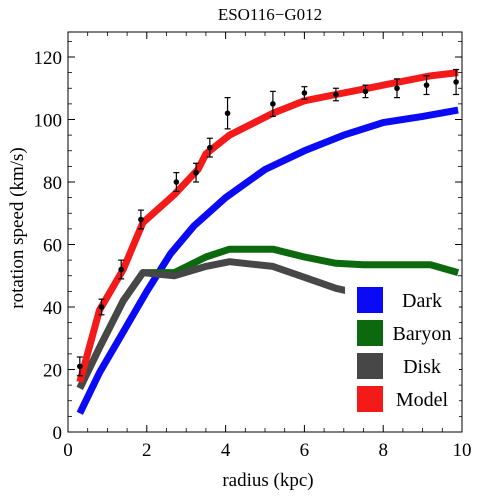  I want to click on legend-label-disk: Disk, so click(422, 367).